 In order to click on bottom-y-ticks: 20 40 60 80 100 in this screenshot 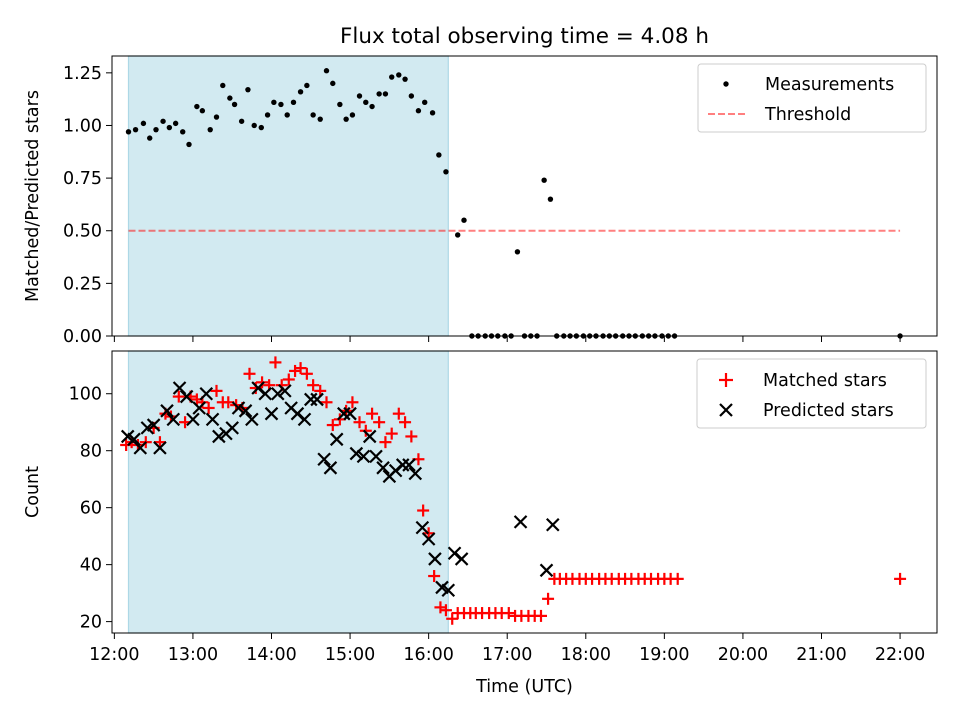, I will do `click(90, 509)`.